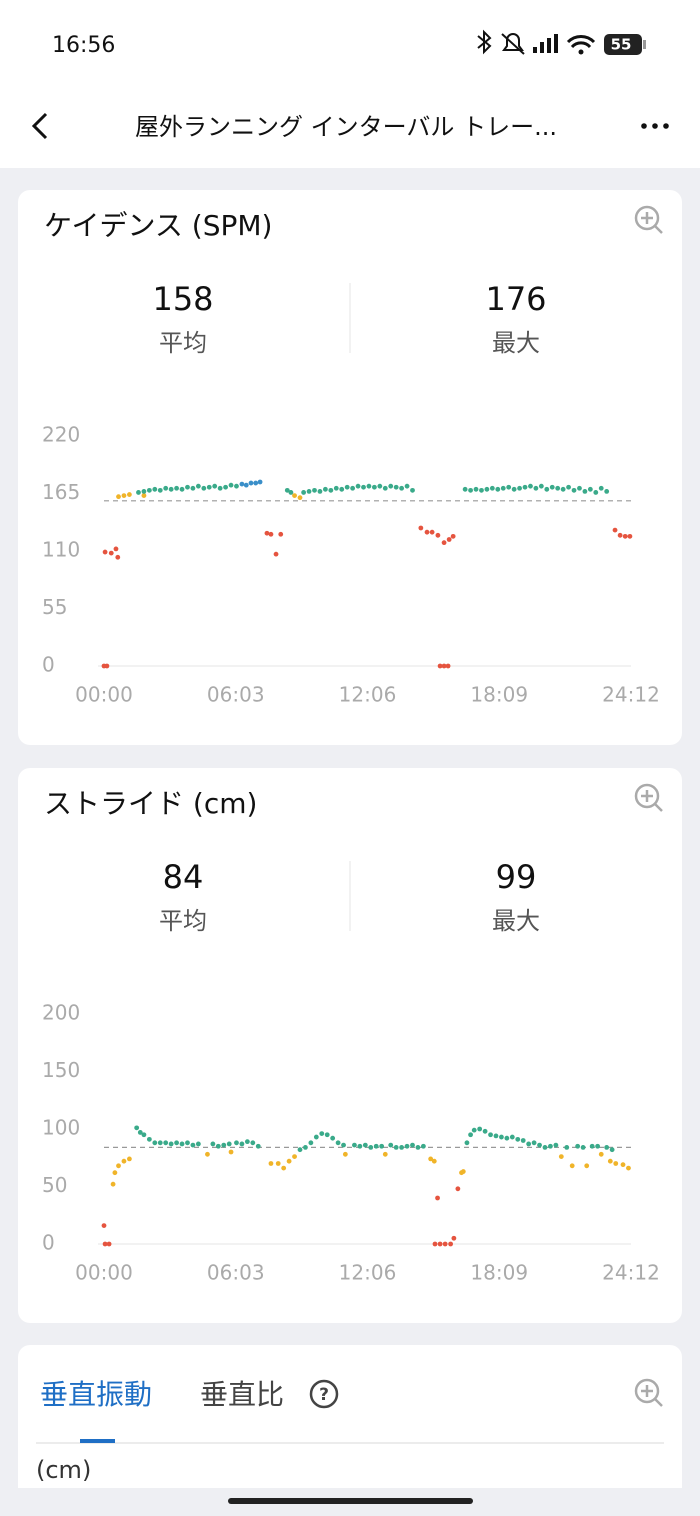 This screenshot has width=700, height=1516. I want to click on y-tick-label: 55, so click(54, 607).